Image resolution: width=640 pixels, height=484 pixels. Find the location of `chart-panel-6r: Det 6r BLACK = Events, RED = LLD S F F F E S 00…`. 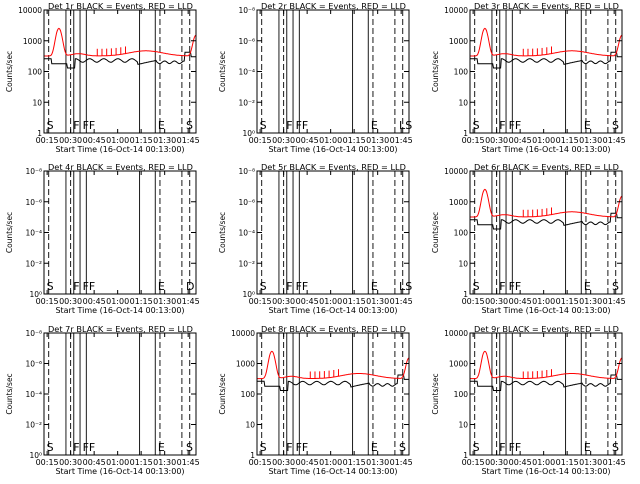

chart-panel-6r: Det 6r BLACK = Events, RED = LLD S F F F E S 00… is located at coordinates (528, 238).